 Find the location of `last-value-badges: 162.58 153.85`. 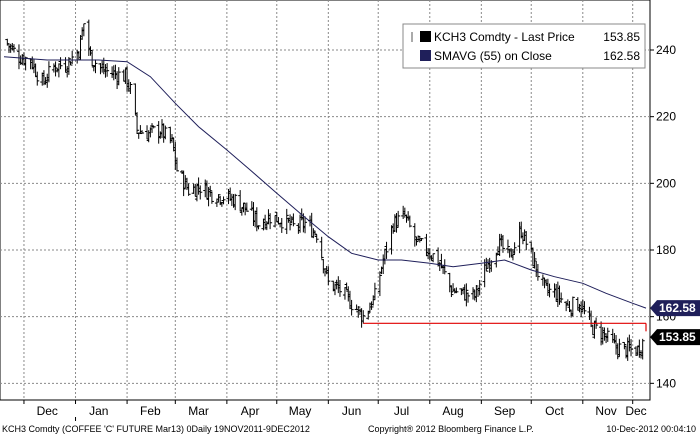

last-value-badges: 162.58 153.85 is located at coordinates (675, 323).